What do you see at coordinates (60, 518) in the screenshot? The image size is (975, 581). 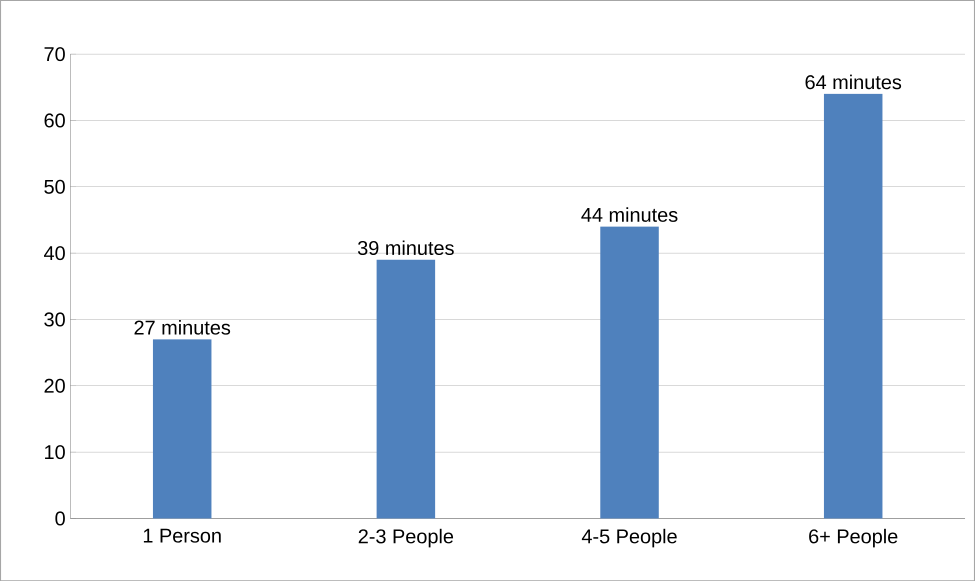 I see `y-tick-label: 0` at bounding box center [60, 518].